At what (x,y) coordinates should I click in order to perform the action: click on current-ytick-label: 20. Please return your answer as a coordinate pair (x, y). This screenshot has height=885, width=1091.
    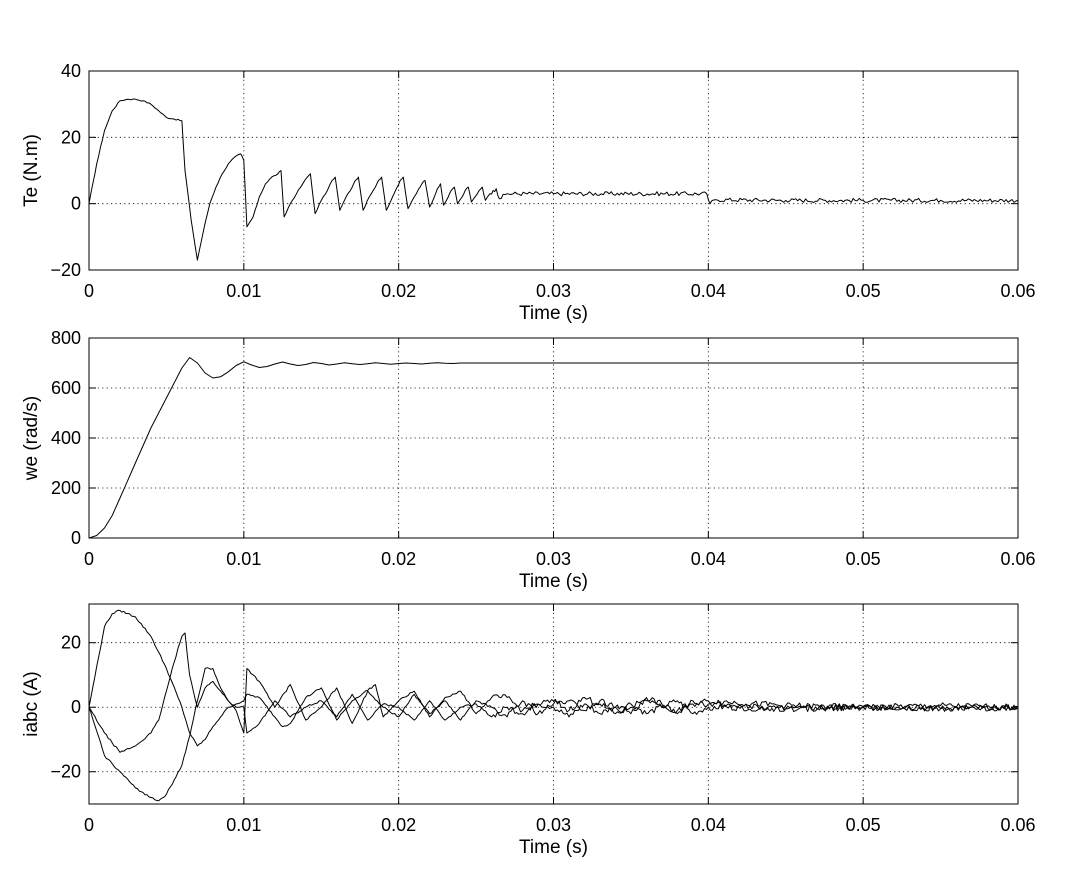
    Looking at the image, I should click on (71, 643).